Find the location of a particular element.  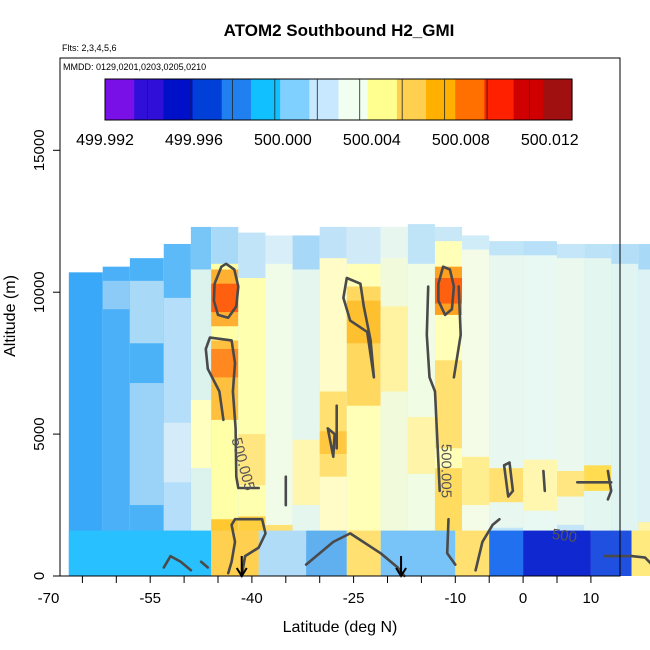

y-tick-label-2: 10000 is located at coordinates (39, 292).